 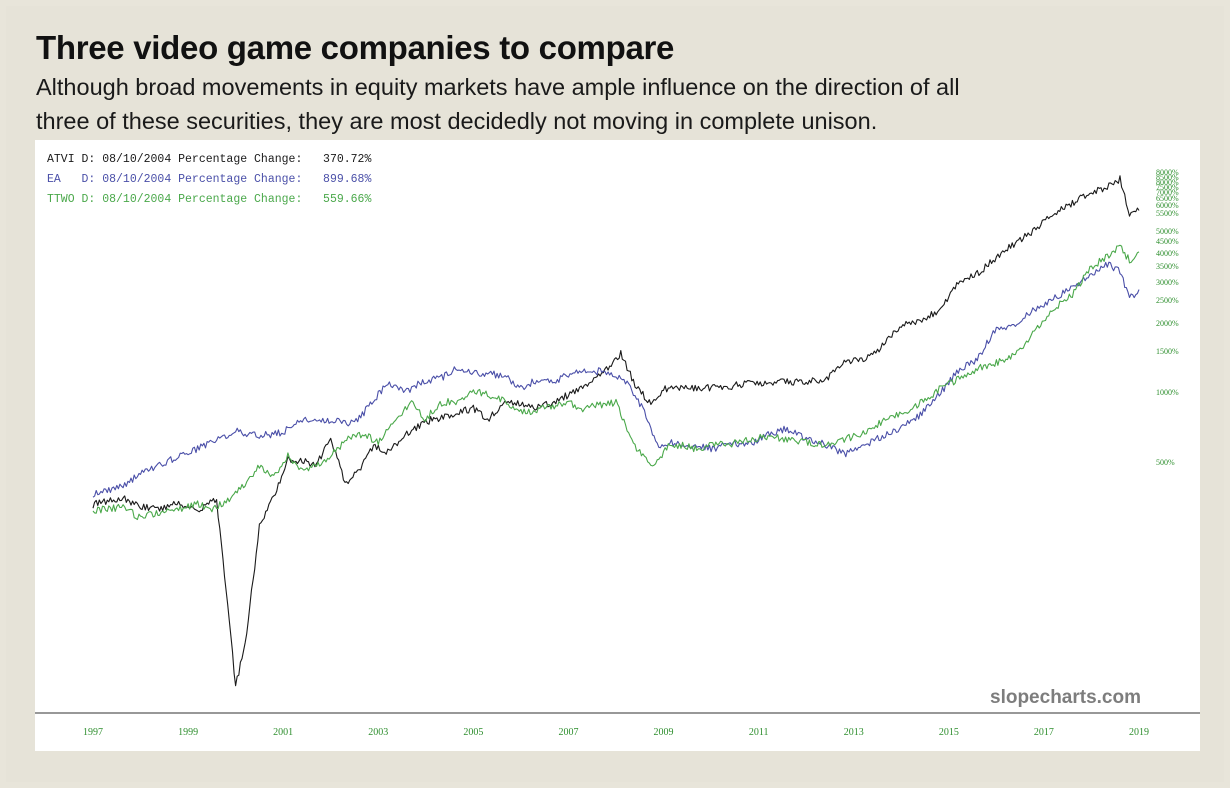 What do you see at coordinates (1167, 351) in the screenshot?
I see `y-tick-label: 1500%` at bounding box center [1167, 351].